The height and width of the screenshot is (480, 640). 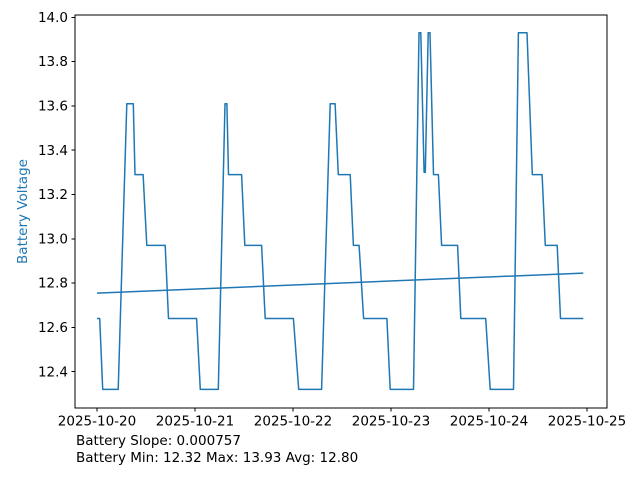 I want to click on x-tick-label: 2025-10-24, so click(x=489, y=422).